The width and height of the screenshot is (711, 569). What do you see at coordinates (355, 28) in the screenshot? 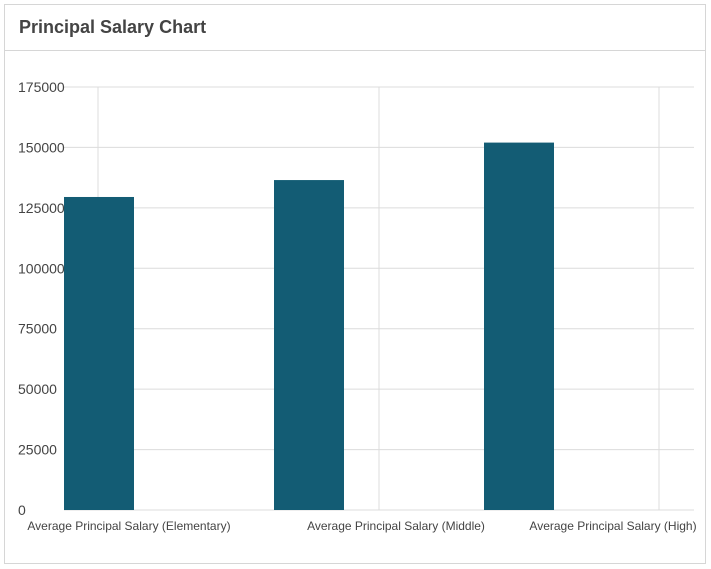
I see `panel-header: Principal Salary Chart` at bounding box center [355, 28].